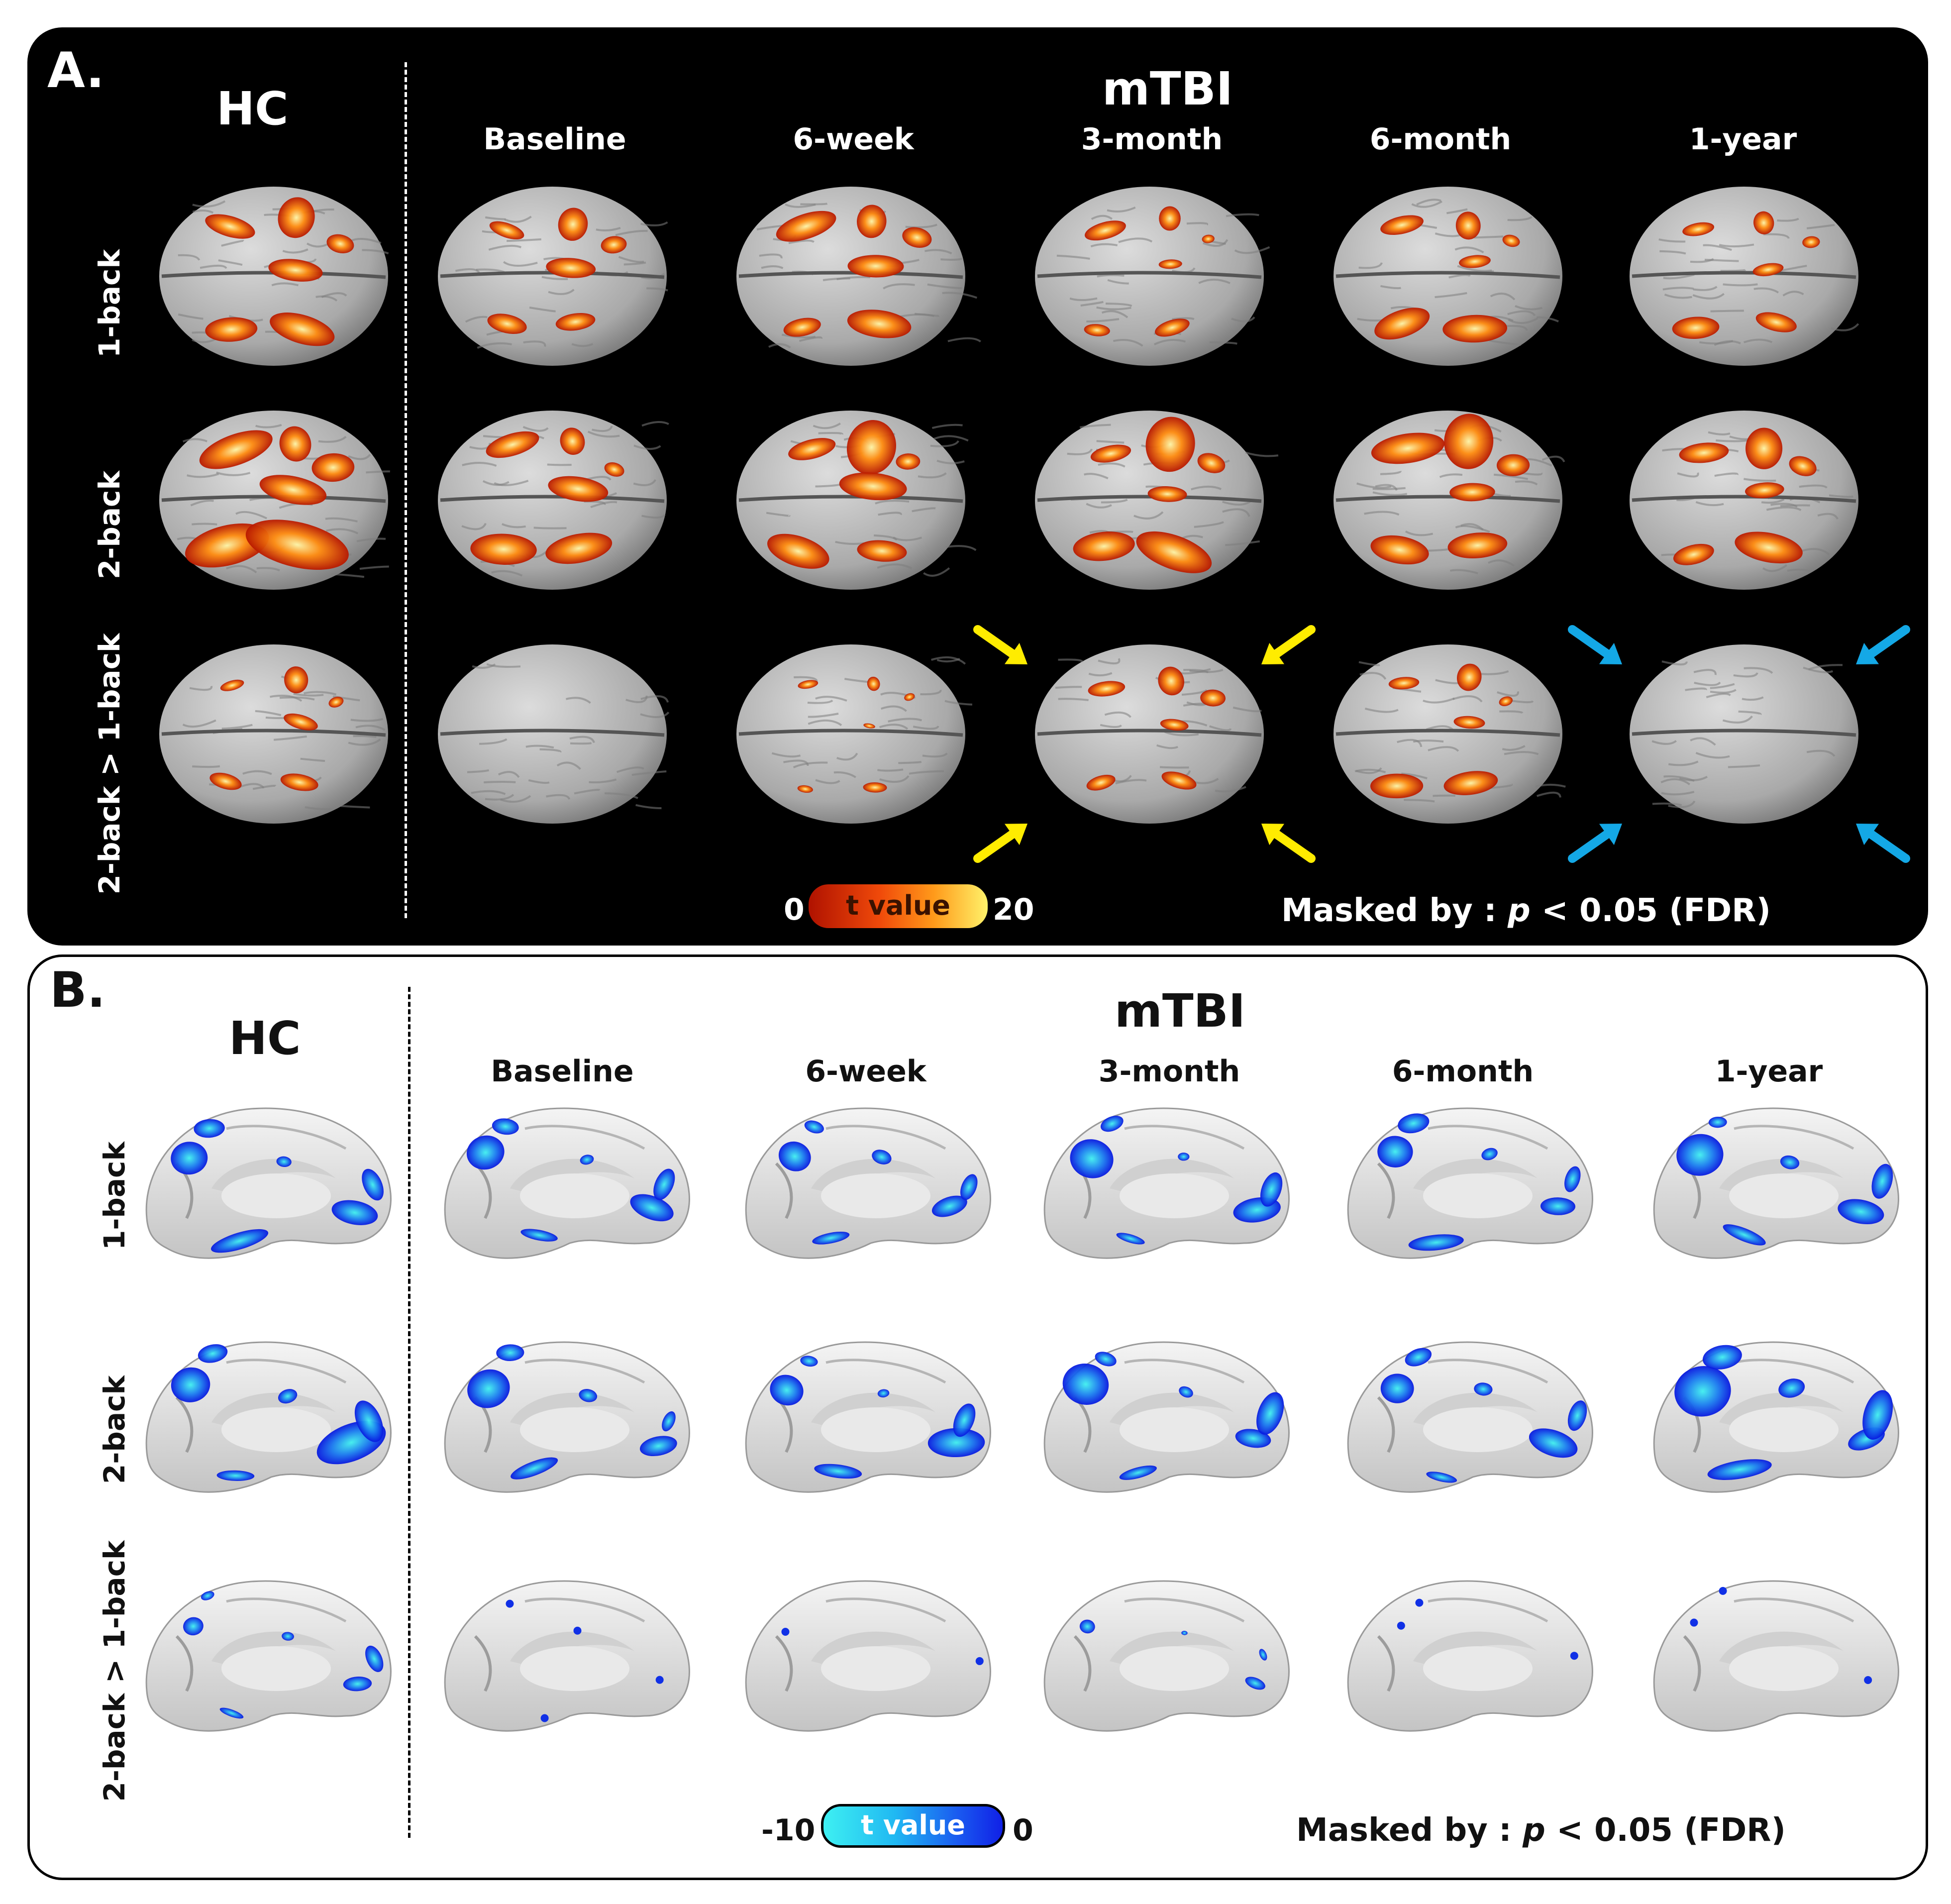 This screenshot has height=1904, width=1951. Describe the element at coordinates (115, 1429) in the screenshot. I see `panel-b-row-2-back: 2-back` at that location.